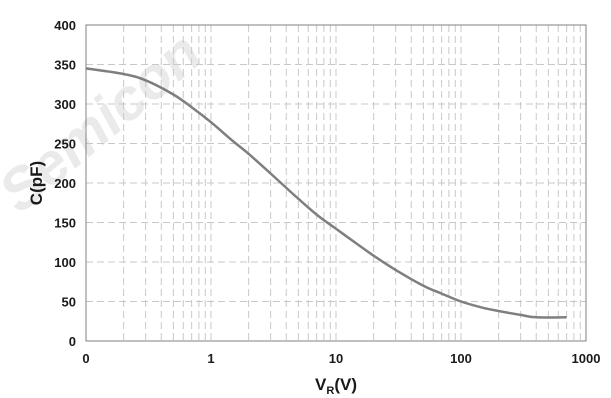  I want to click on x-axis-title-subscript: R, so click(330, 391).